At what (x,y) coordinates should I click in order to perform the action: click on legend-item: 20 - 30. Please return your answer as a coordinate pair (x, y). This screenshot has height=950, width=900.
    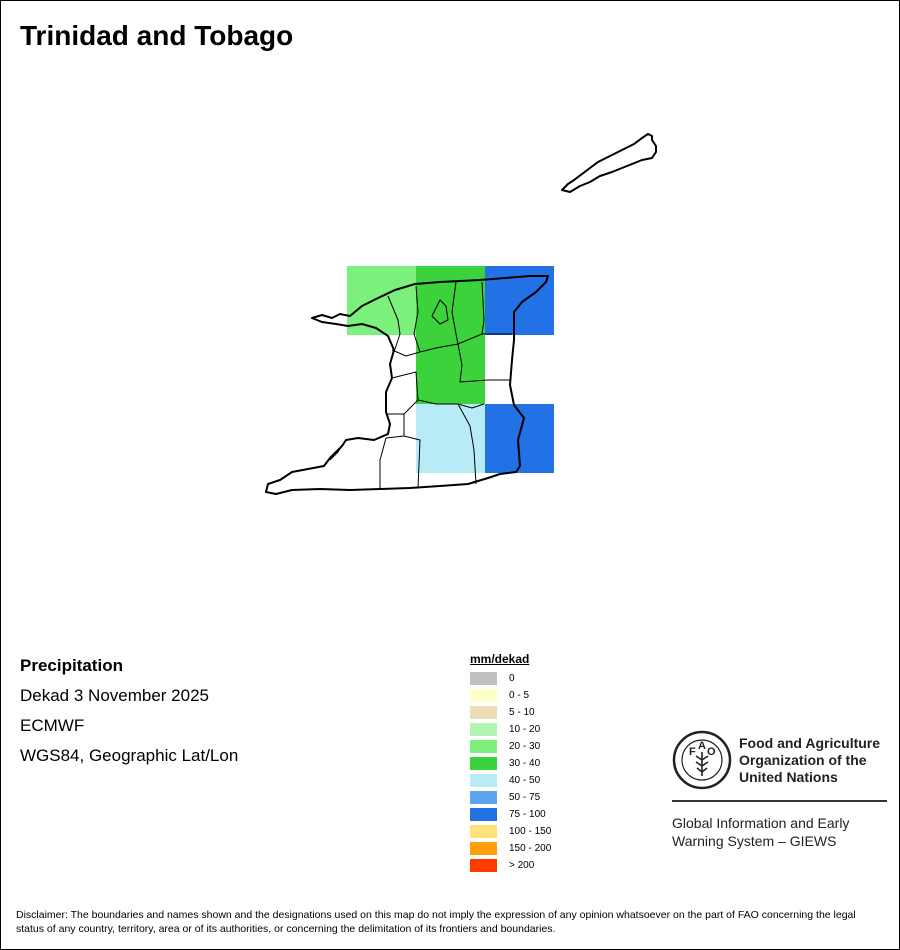
    Looking at the image, I should click on (510, 746).